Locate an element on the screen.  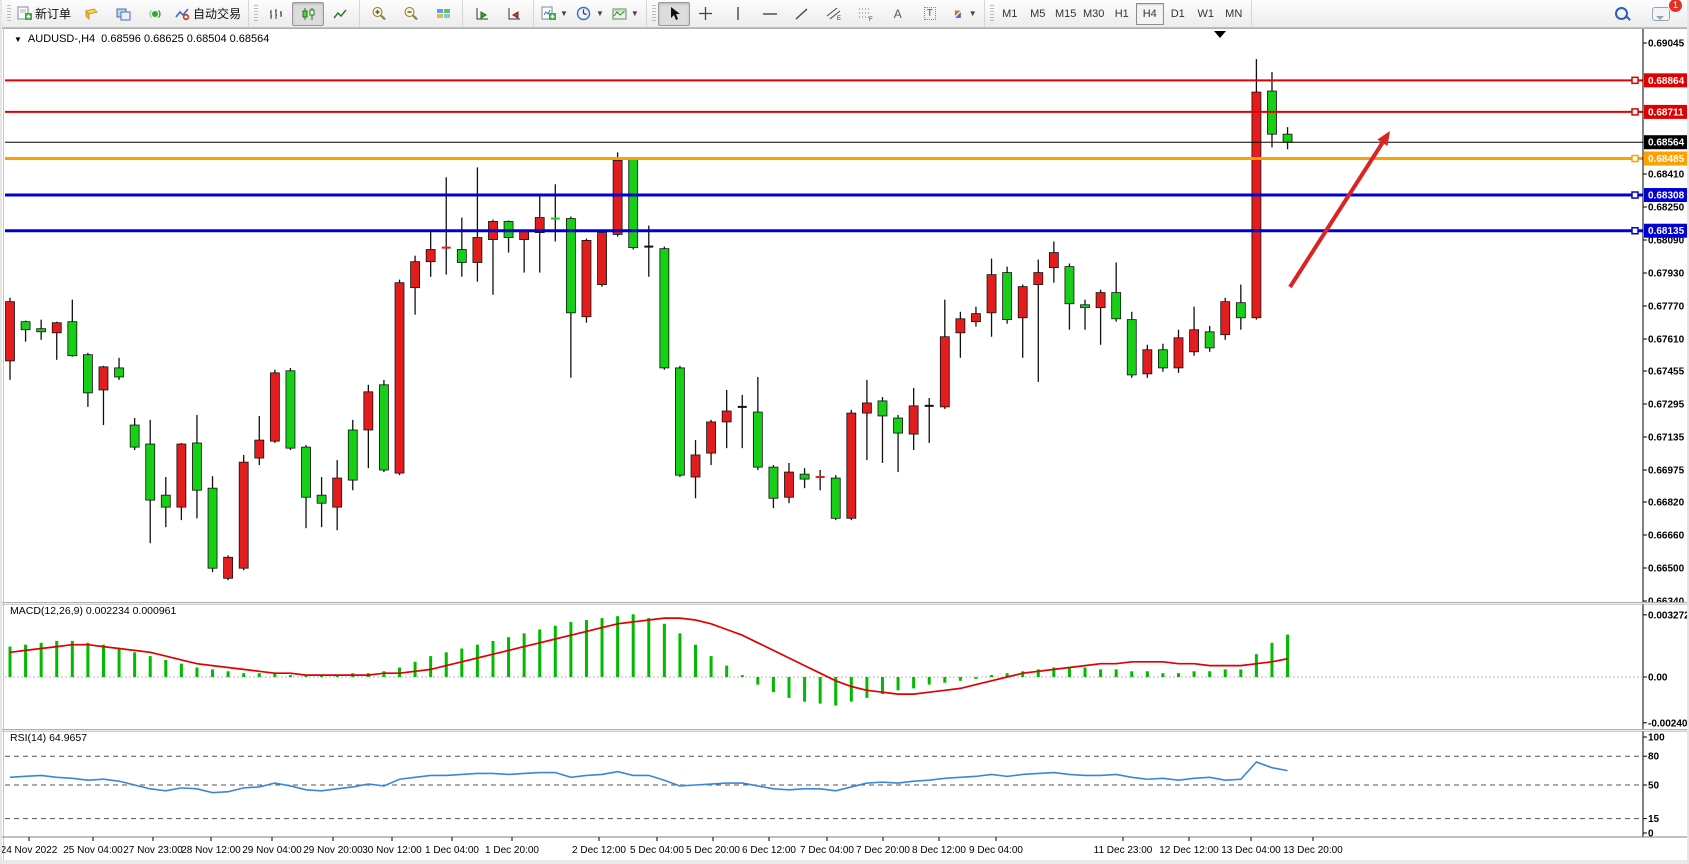
templates-button: ▼ is located at coordinates (625, 14).